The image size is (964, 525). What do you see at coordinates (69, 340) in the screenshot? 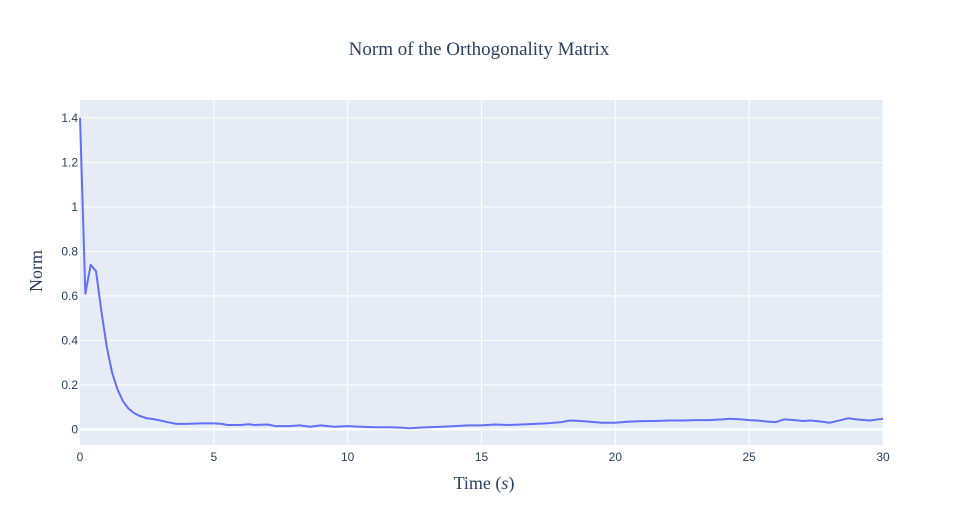
I see `y-tick-label: 0.4` at bounding box center [69, 340].